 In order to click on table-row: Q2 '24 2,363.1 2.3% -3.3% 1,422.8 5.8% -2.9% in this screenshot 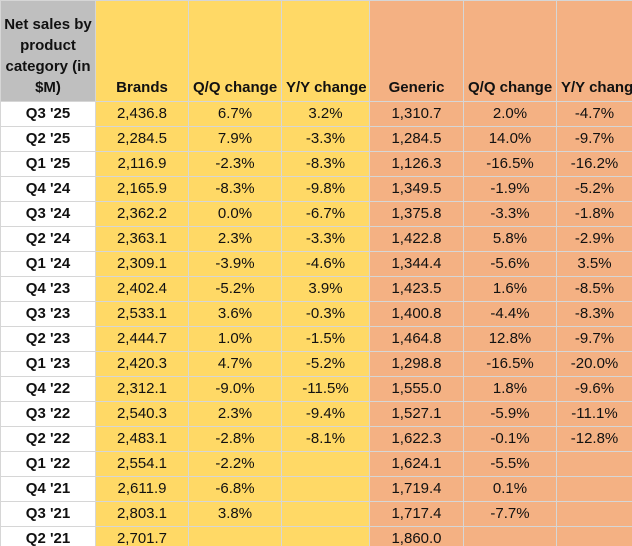, I will do `click(316, 239)`.